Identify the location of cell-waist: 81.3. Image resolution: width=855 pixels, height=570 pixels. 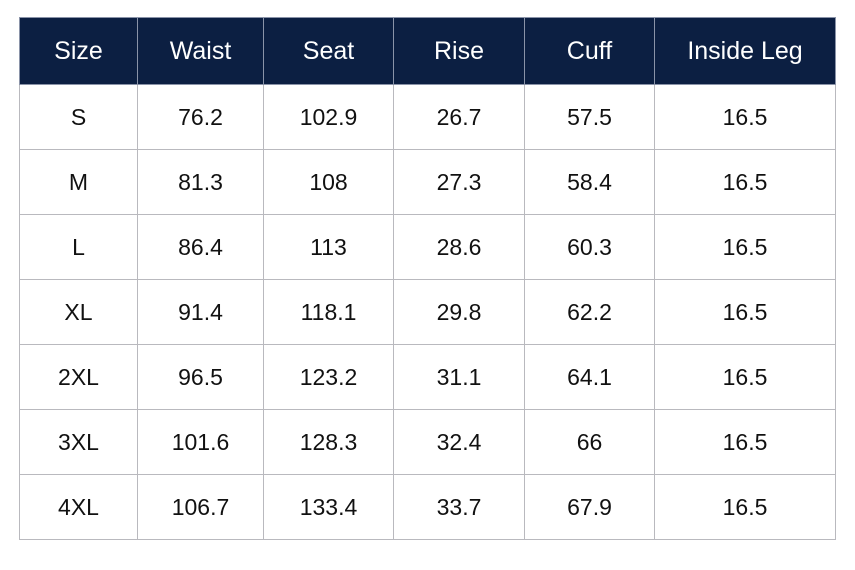
(200, 182).